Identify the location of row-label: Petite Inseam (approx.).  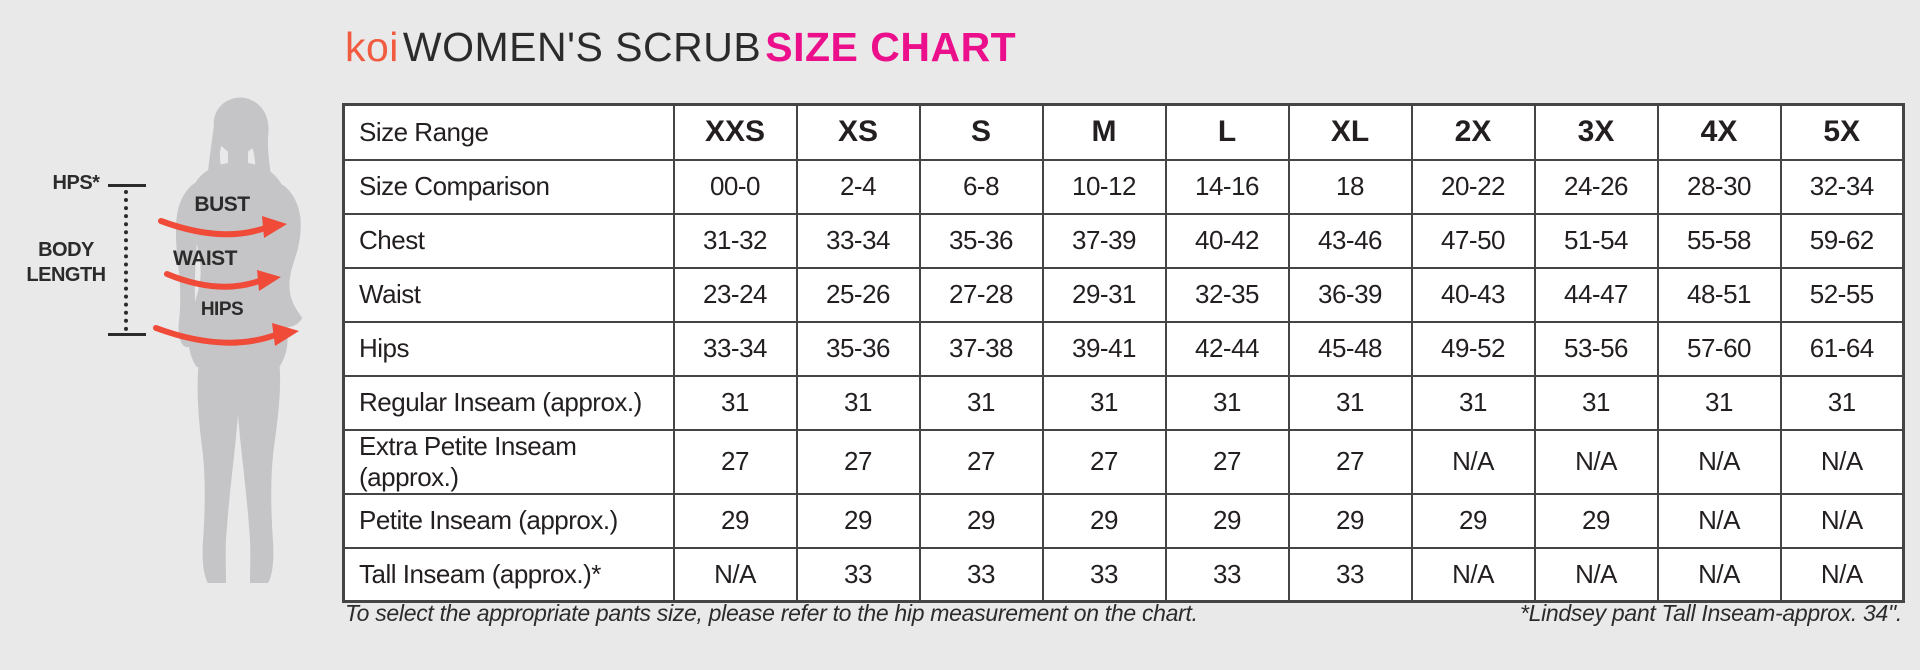
(508, 520).